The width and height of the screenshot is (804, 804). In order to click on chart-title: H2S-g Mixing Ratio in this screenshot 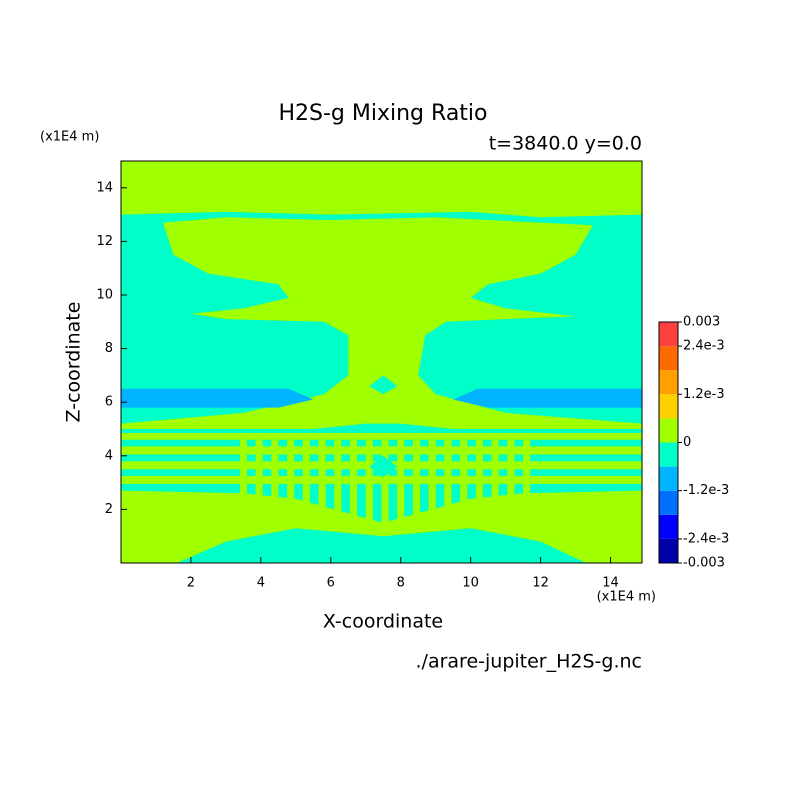, I will do `click(382, 113)`.